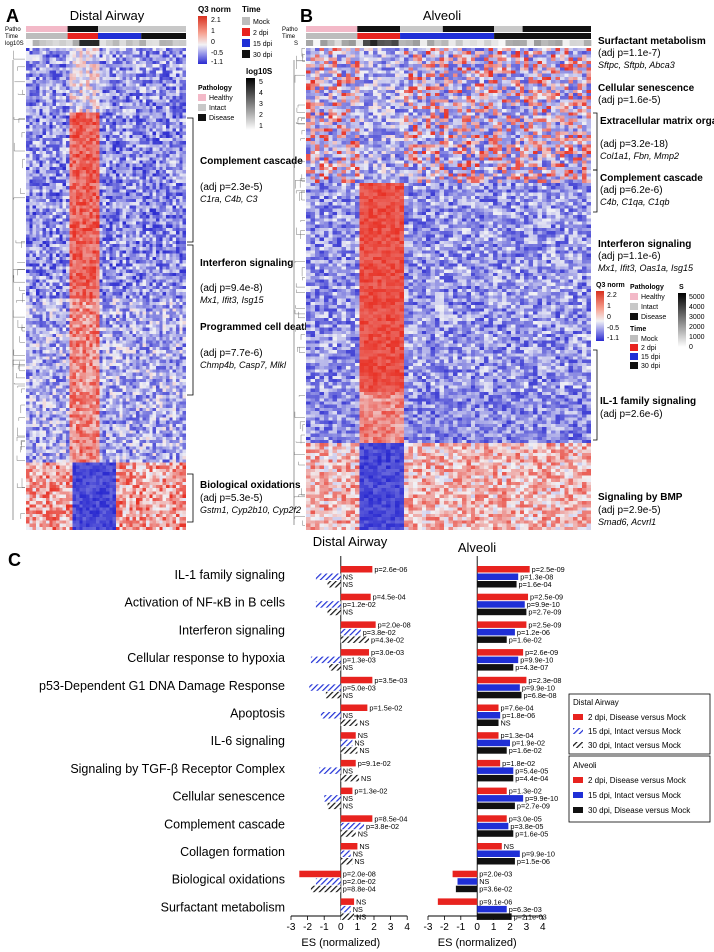 The image size is (714, 952). What do you see at coordinates (651, 357) in the screenshot?
I see `legend-item: 15 dpi` at bounding box center [651, 357].